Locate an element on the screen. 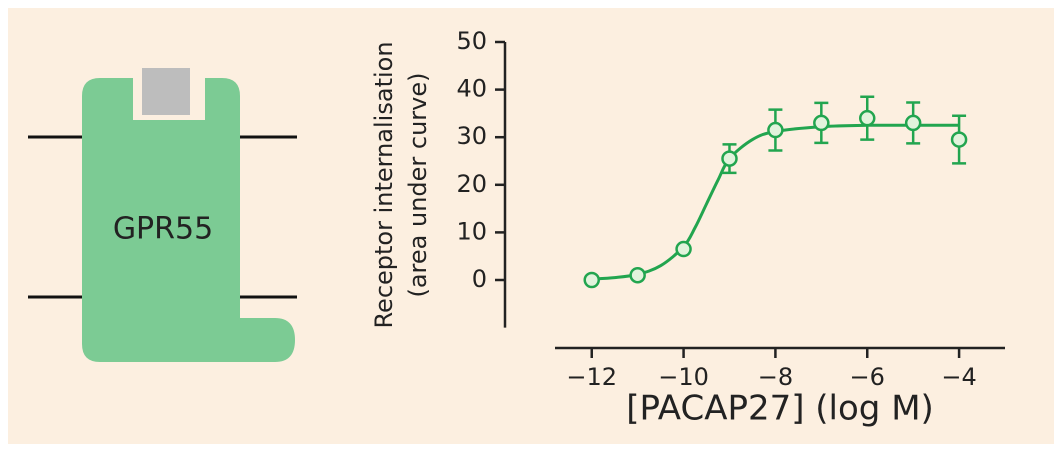 The width and height of the screenshot is (1062, 456). y-tick-label: 30 is located at coordinates (471, 136).